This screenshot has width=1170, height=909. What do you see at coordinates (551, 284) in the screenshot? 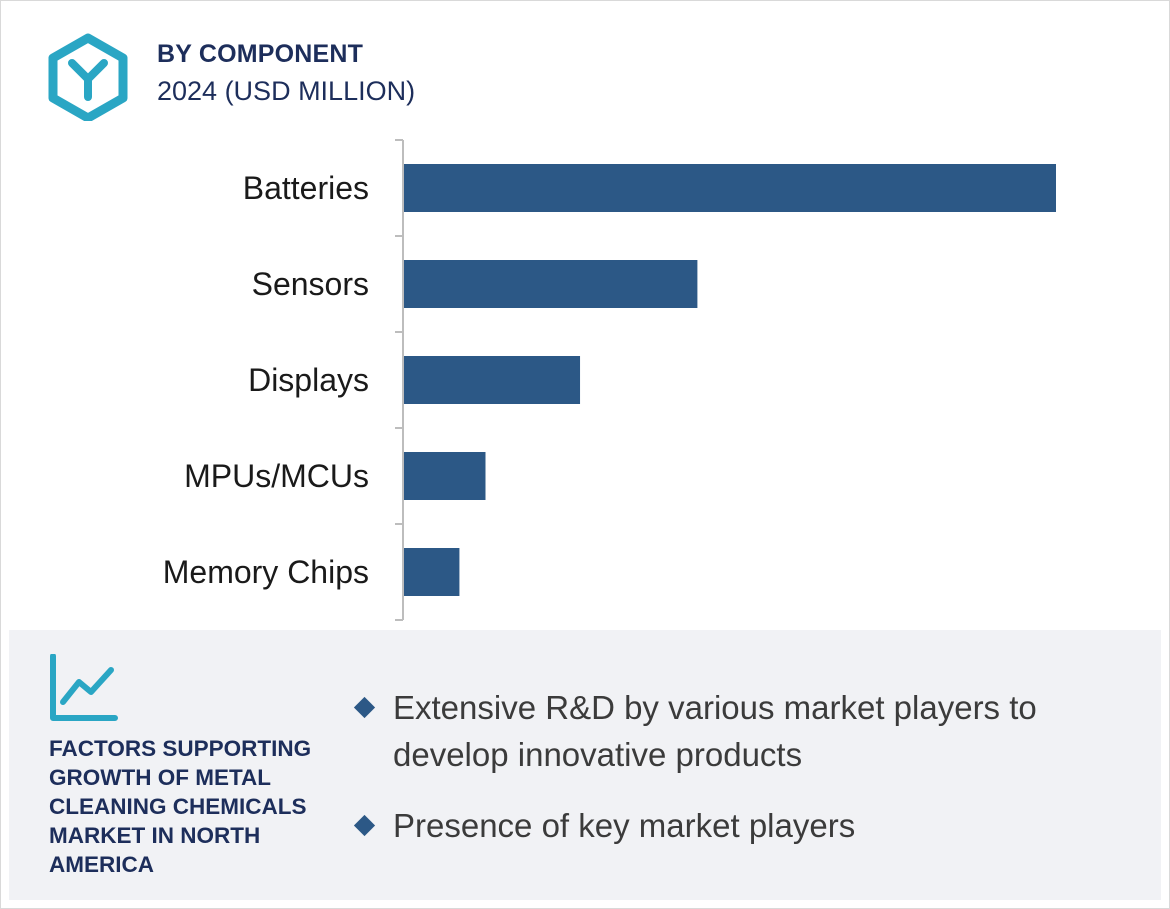
I see `bar-sensors` at bounding box center [551, 284].